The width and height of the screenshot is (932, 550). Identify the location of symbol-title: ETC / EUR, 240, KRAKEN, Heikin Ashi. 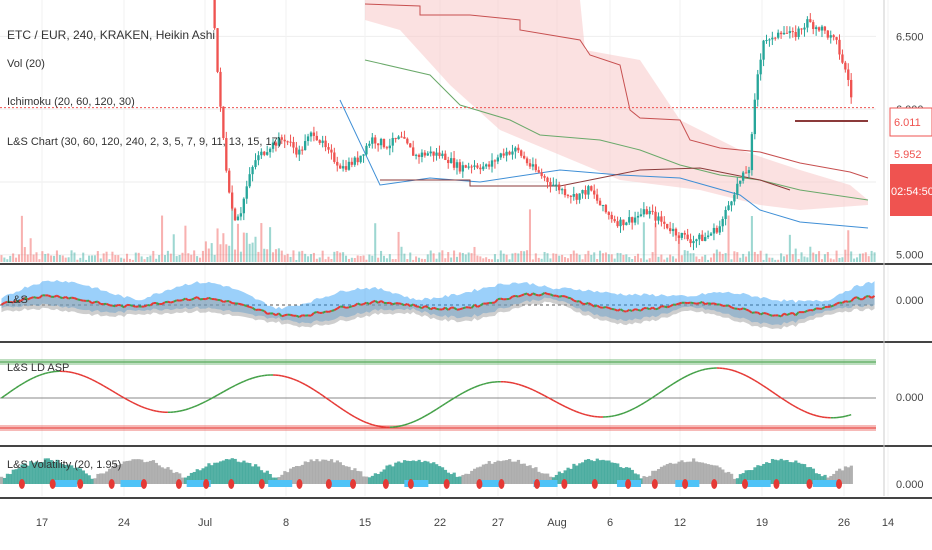
(111, 35).